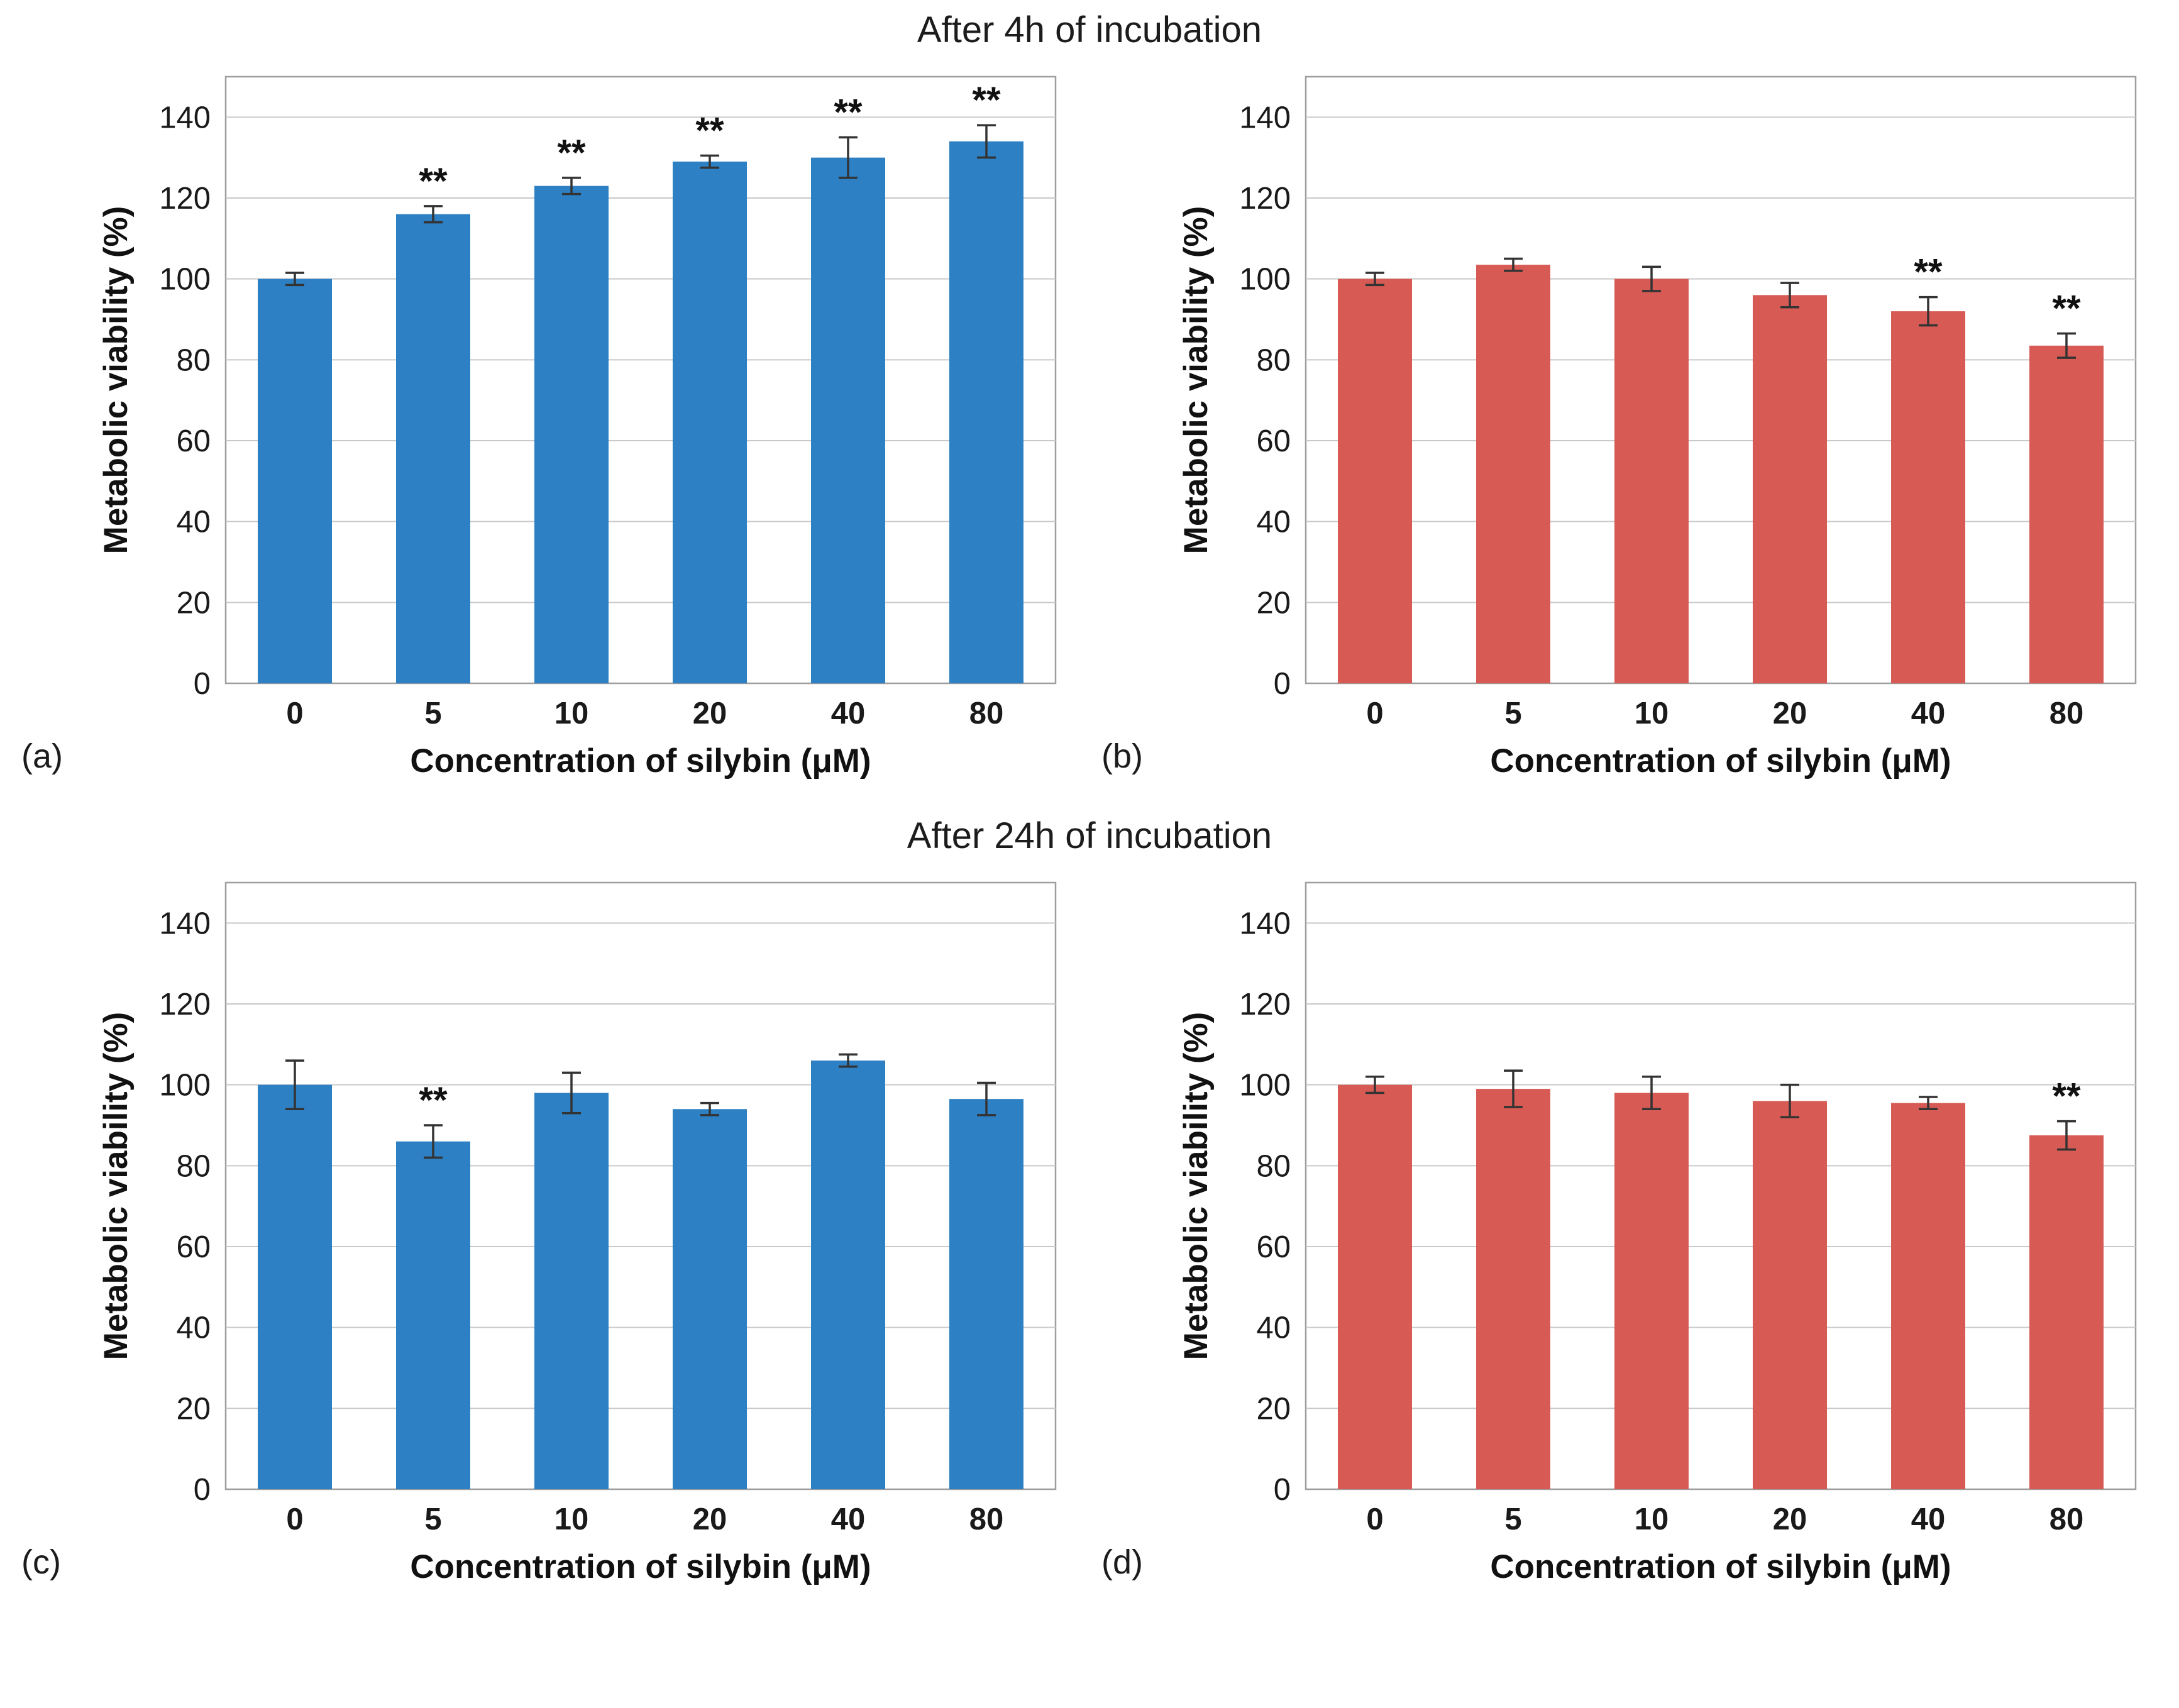 This screenshot has height=1708, width=2179. I want to click on panel-label-a: (a), so click(42, 756).